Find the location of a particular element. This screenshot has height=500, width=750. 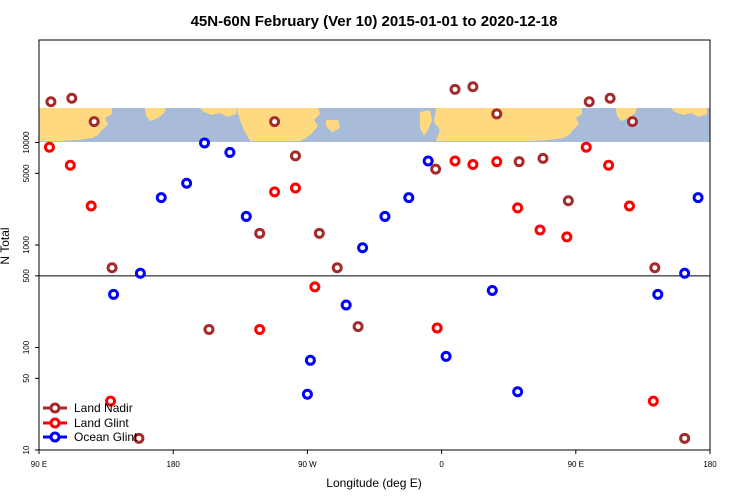

x-tick-label: 90 W is located at coordinates (307, 464).